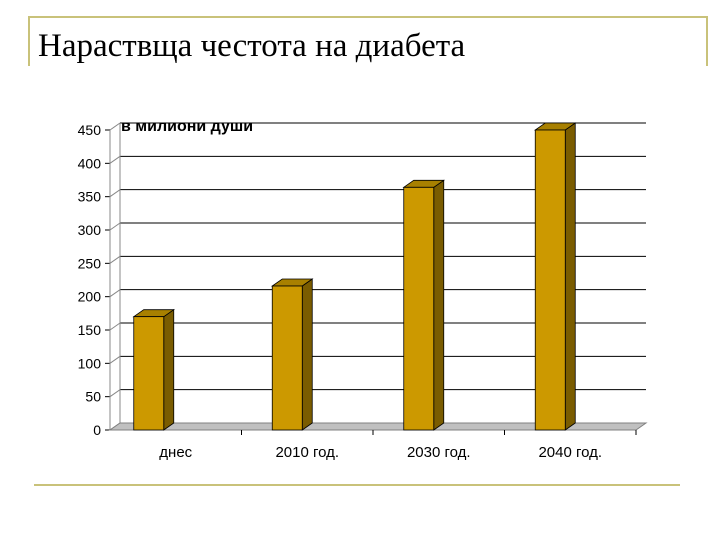 The height and width of the screenshot is (540, 720). I want to click on x-tick-label: днес, so click(175, 452).